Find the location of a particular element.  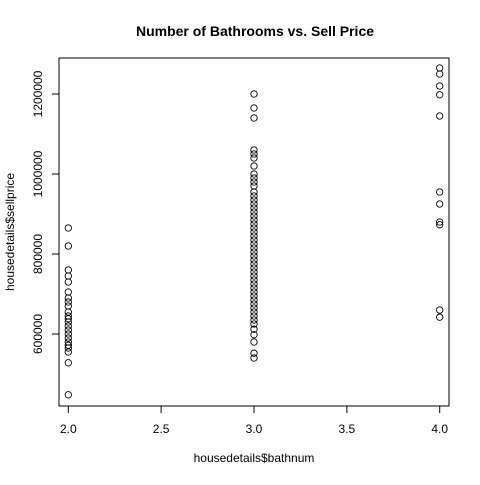

y-tick-label: 800000 is located at coordinates (38, 254).